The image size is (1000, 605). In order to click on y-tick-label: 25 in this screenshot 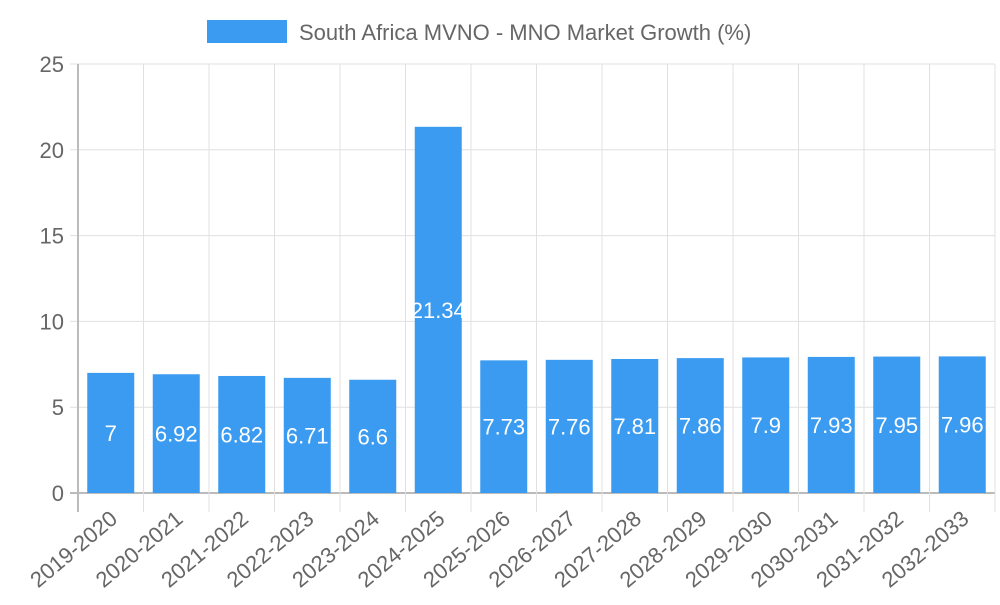, I will do `click(52, 64)`.